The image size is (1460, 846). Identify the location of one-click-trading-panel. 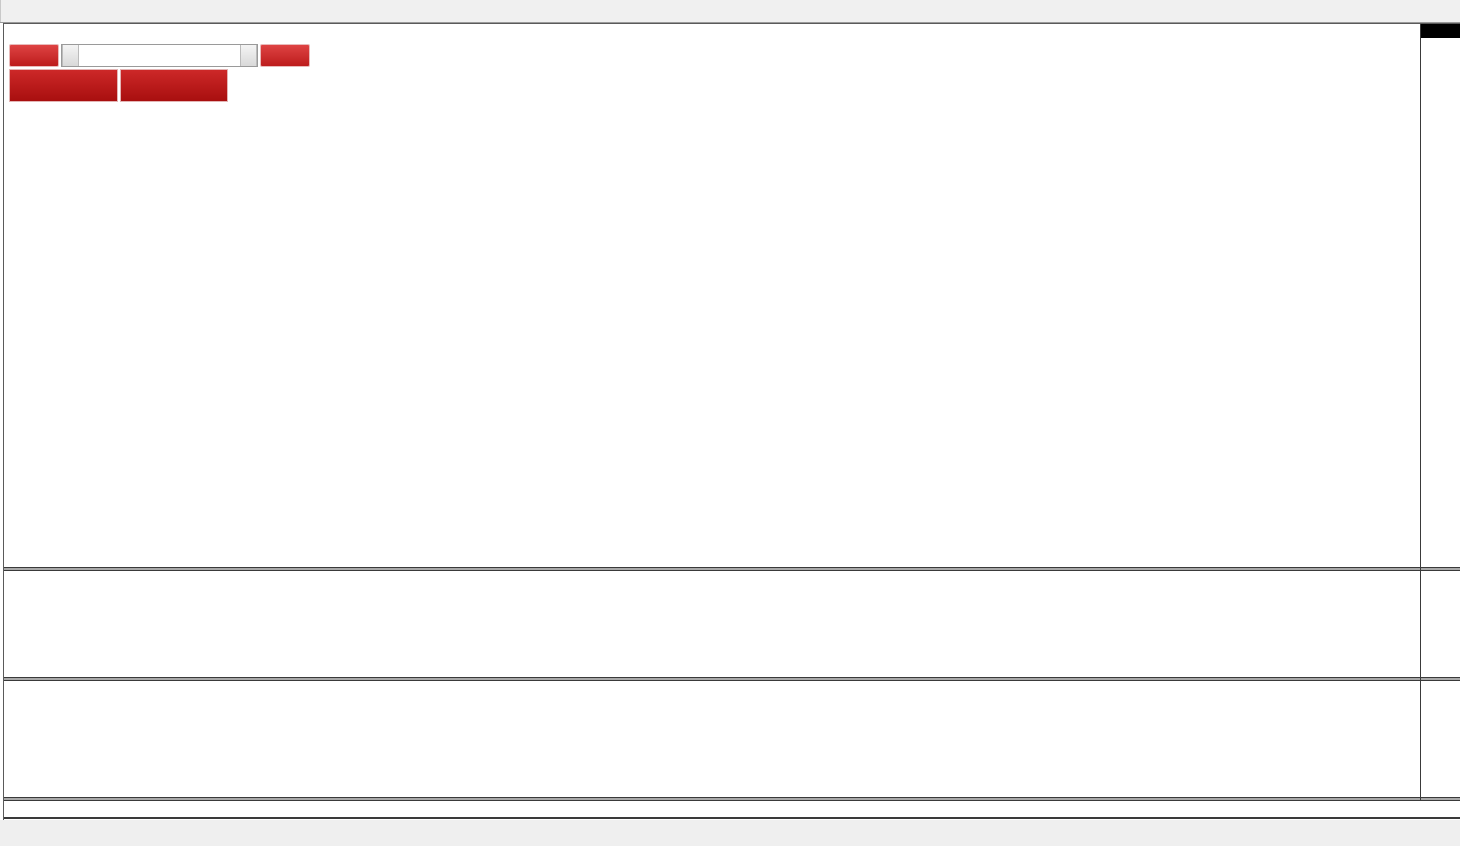
(159, 73).